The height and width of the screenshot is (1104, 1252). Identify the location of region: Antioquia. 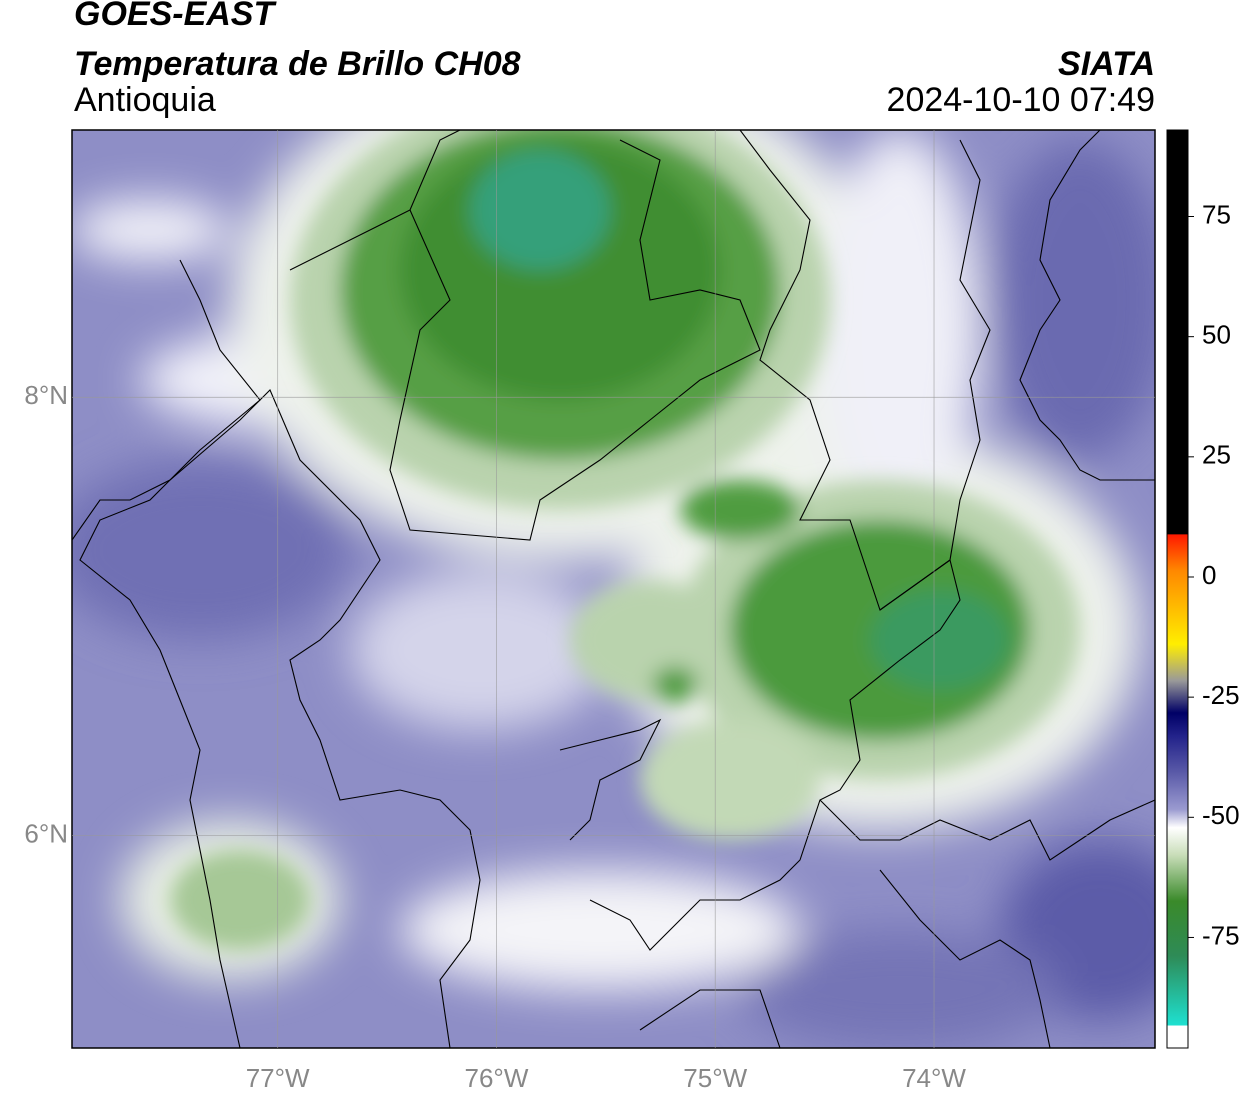
(145, 100).